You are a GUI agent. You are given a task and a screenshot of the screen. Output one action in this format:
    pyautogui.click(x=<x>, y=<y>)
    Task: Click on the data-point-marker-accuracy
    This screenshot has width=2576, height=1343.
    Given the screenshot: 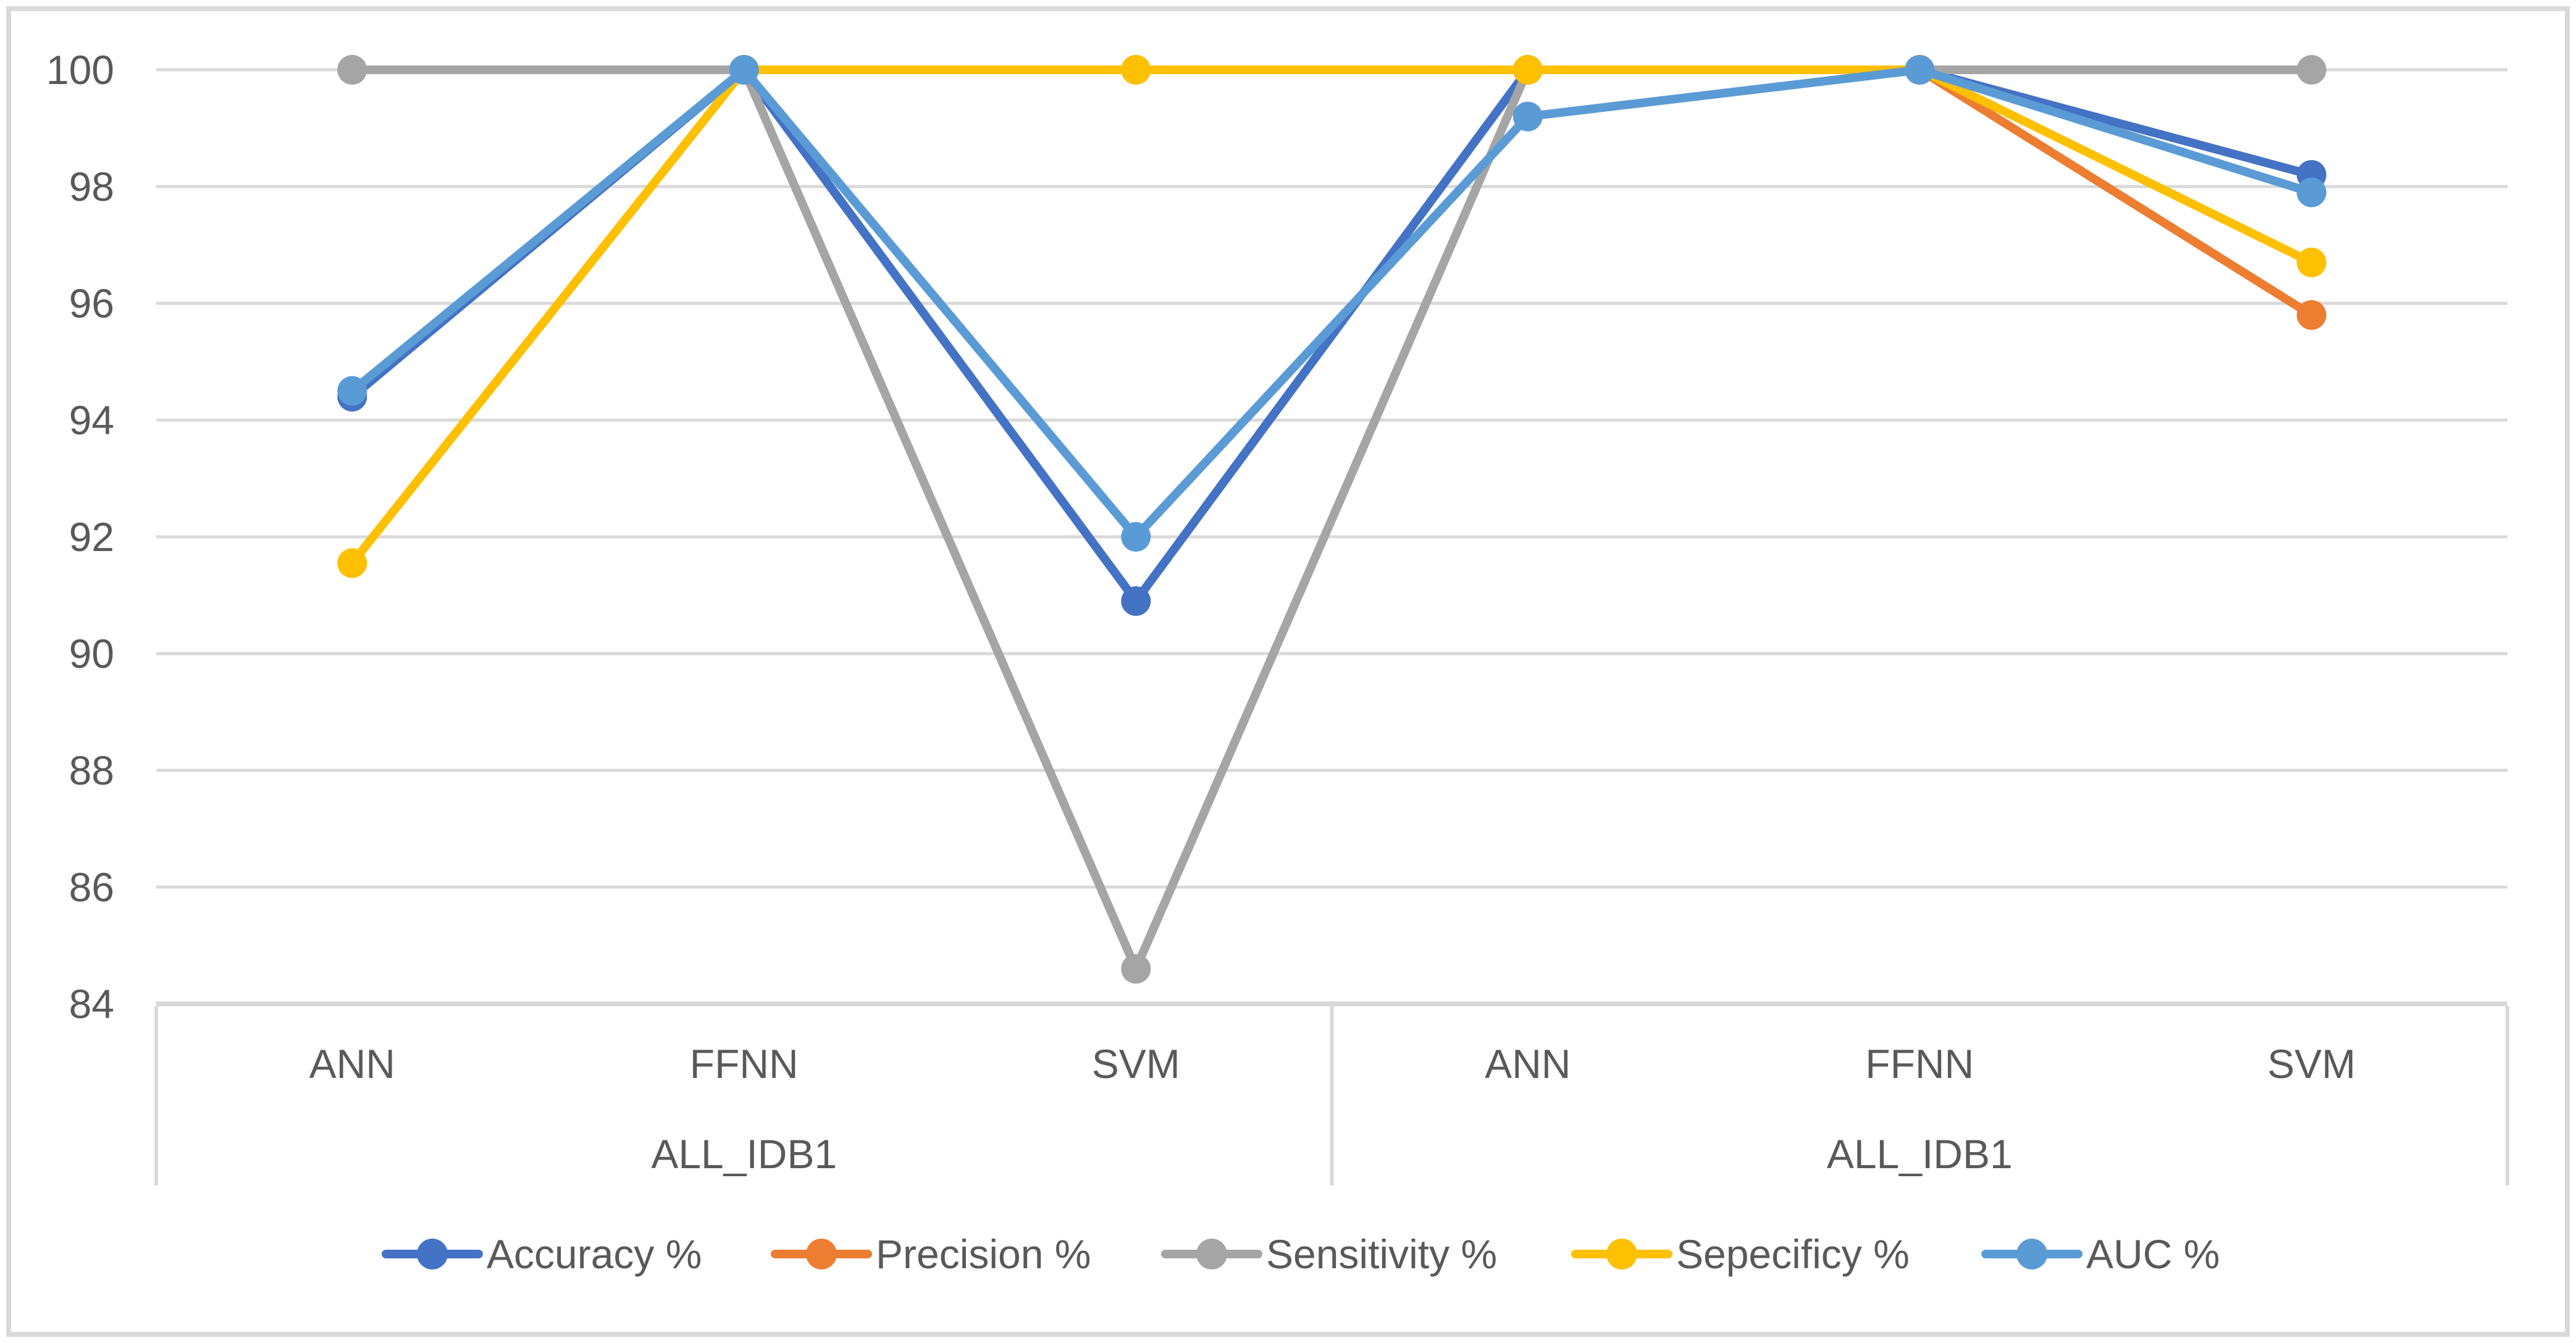 What is the action you would take?
    pyautogui.click(x=1136, y=601)
    